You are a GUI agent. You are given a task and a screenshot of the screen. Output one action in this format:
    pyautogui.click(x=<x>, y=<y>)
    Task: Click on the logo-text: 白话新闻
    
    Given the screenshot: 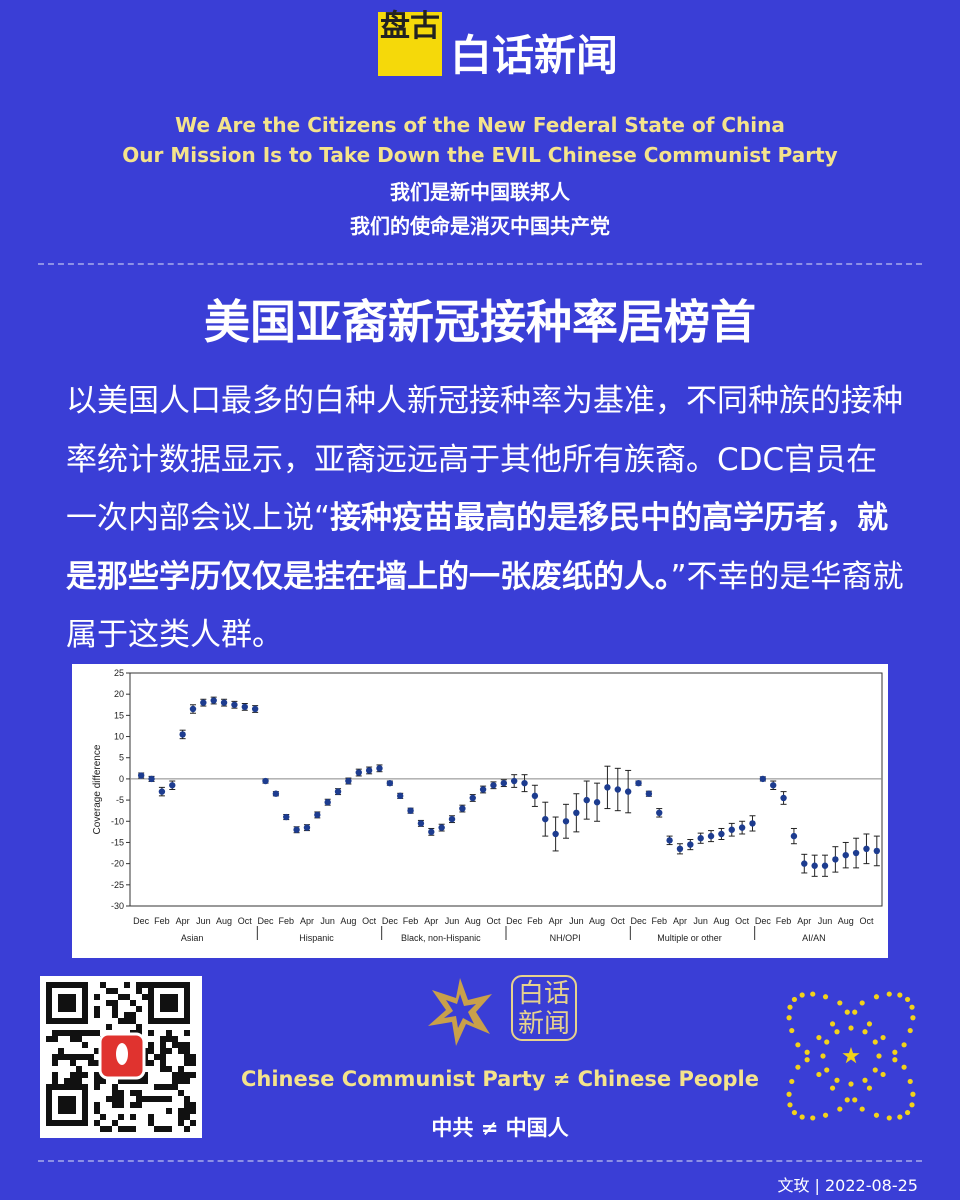 What is the action you would take?
    pyautogui.click(x=534, y=55)
    